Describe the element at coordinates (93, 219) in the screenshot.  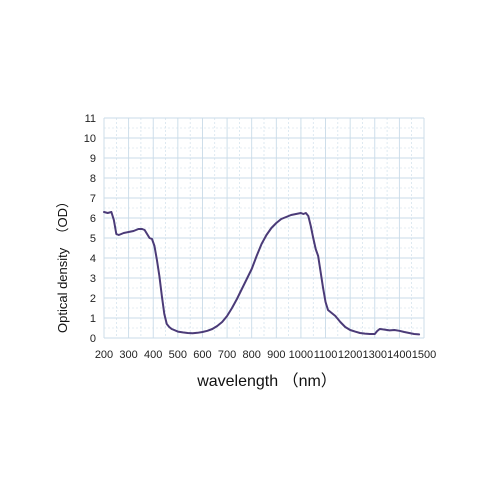
I see `y-tick-label: 6` at that location.